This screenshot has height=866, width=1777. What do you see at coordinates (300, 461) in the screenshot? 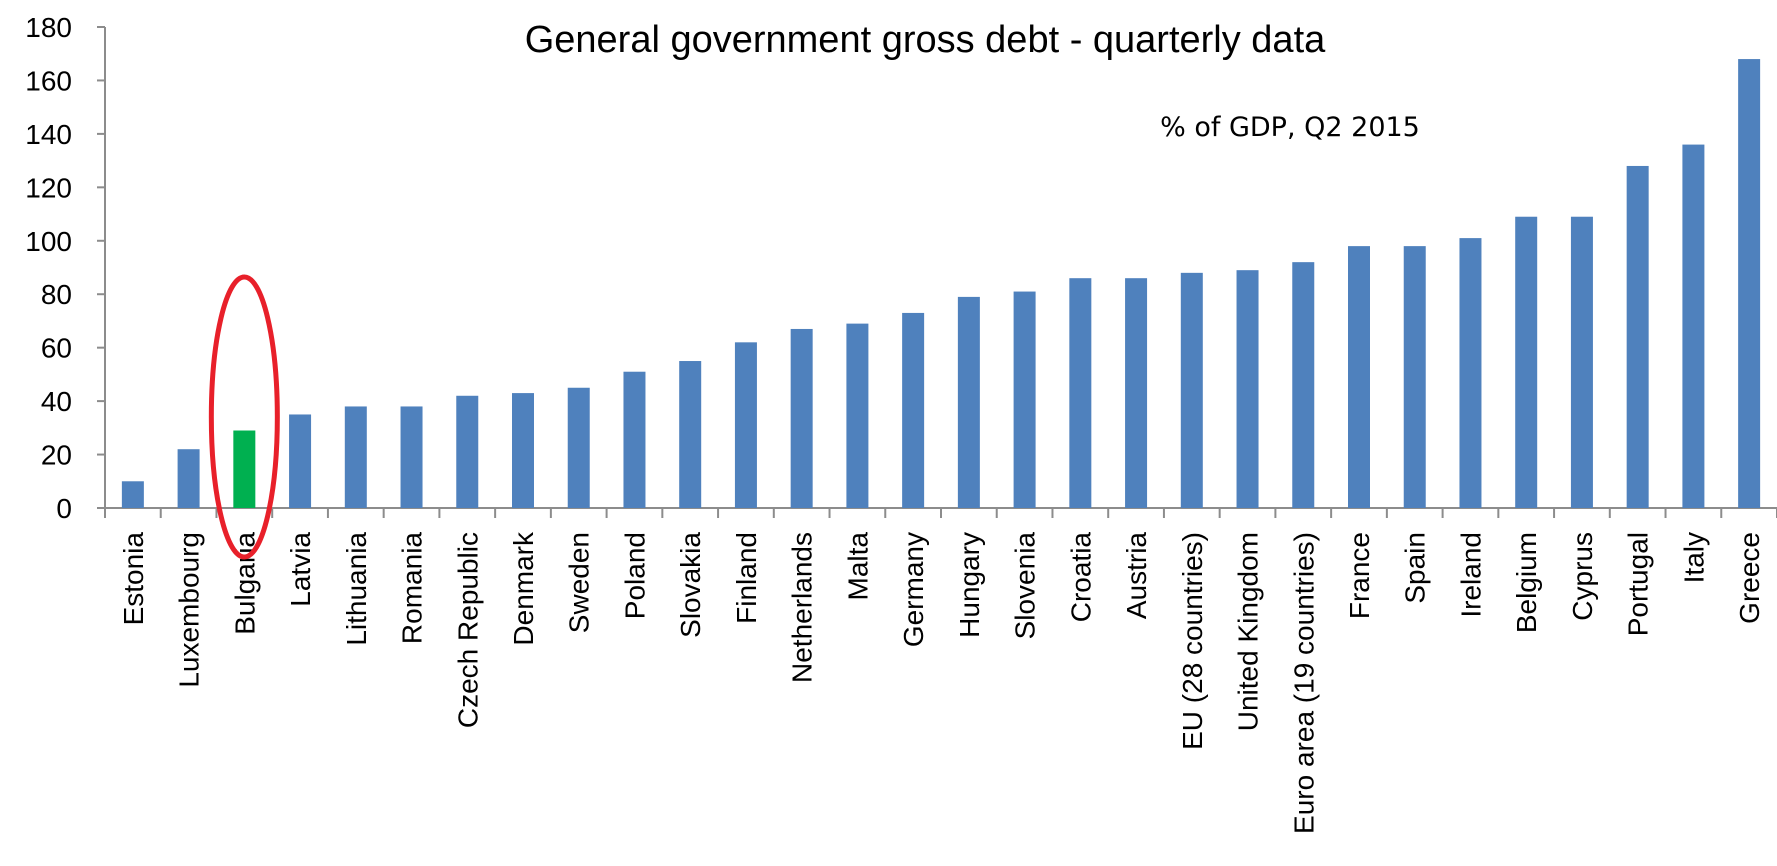
I see `bar-latvia` at bounding box center [300, 461].